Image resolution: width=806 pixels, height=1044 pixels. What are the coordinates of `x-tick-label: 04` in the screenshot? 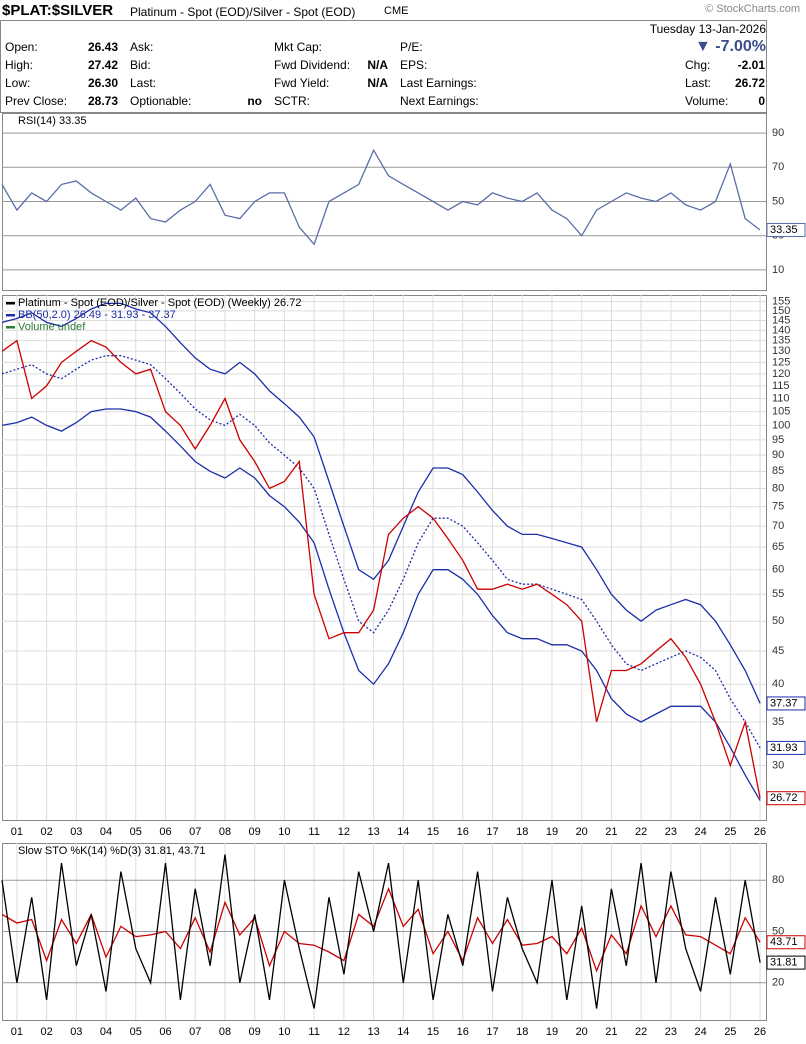 It's located at (106, 1032).